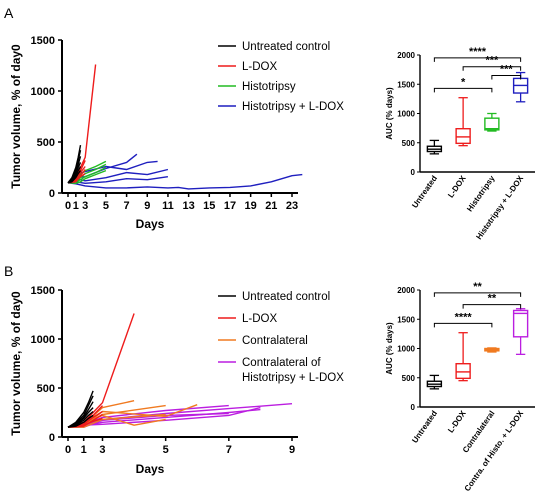  I want to click on significance-bracket-3: ***, so click(506, 71).